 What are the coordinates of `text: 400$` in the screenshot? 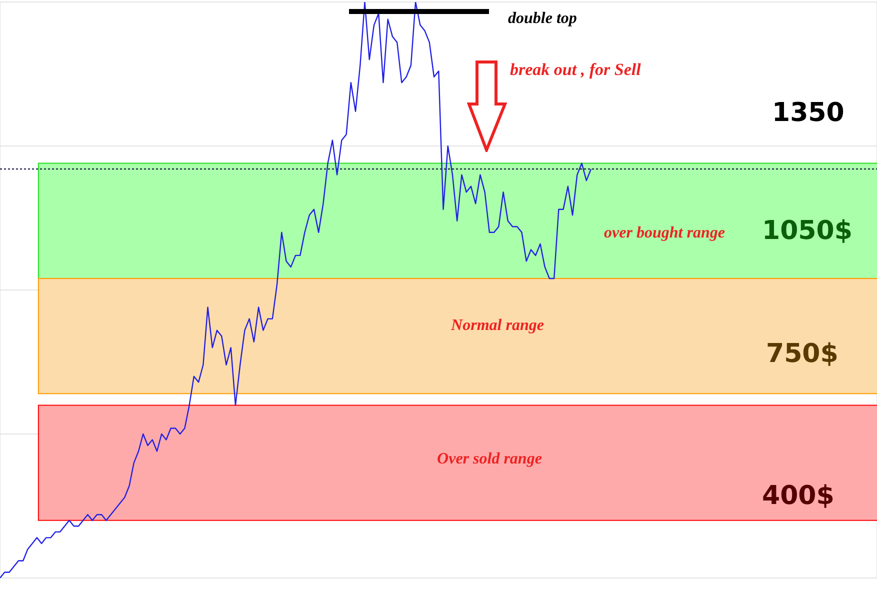 It's located at (798, 496).